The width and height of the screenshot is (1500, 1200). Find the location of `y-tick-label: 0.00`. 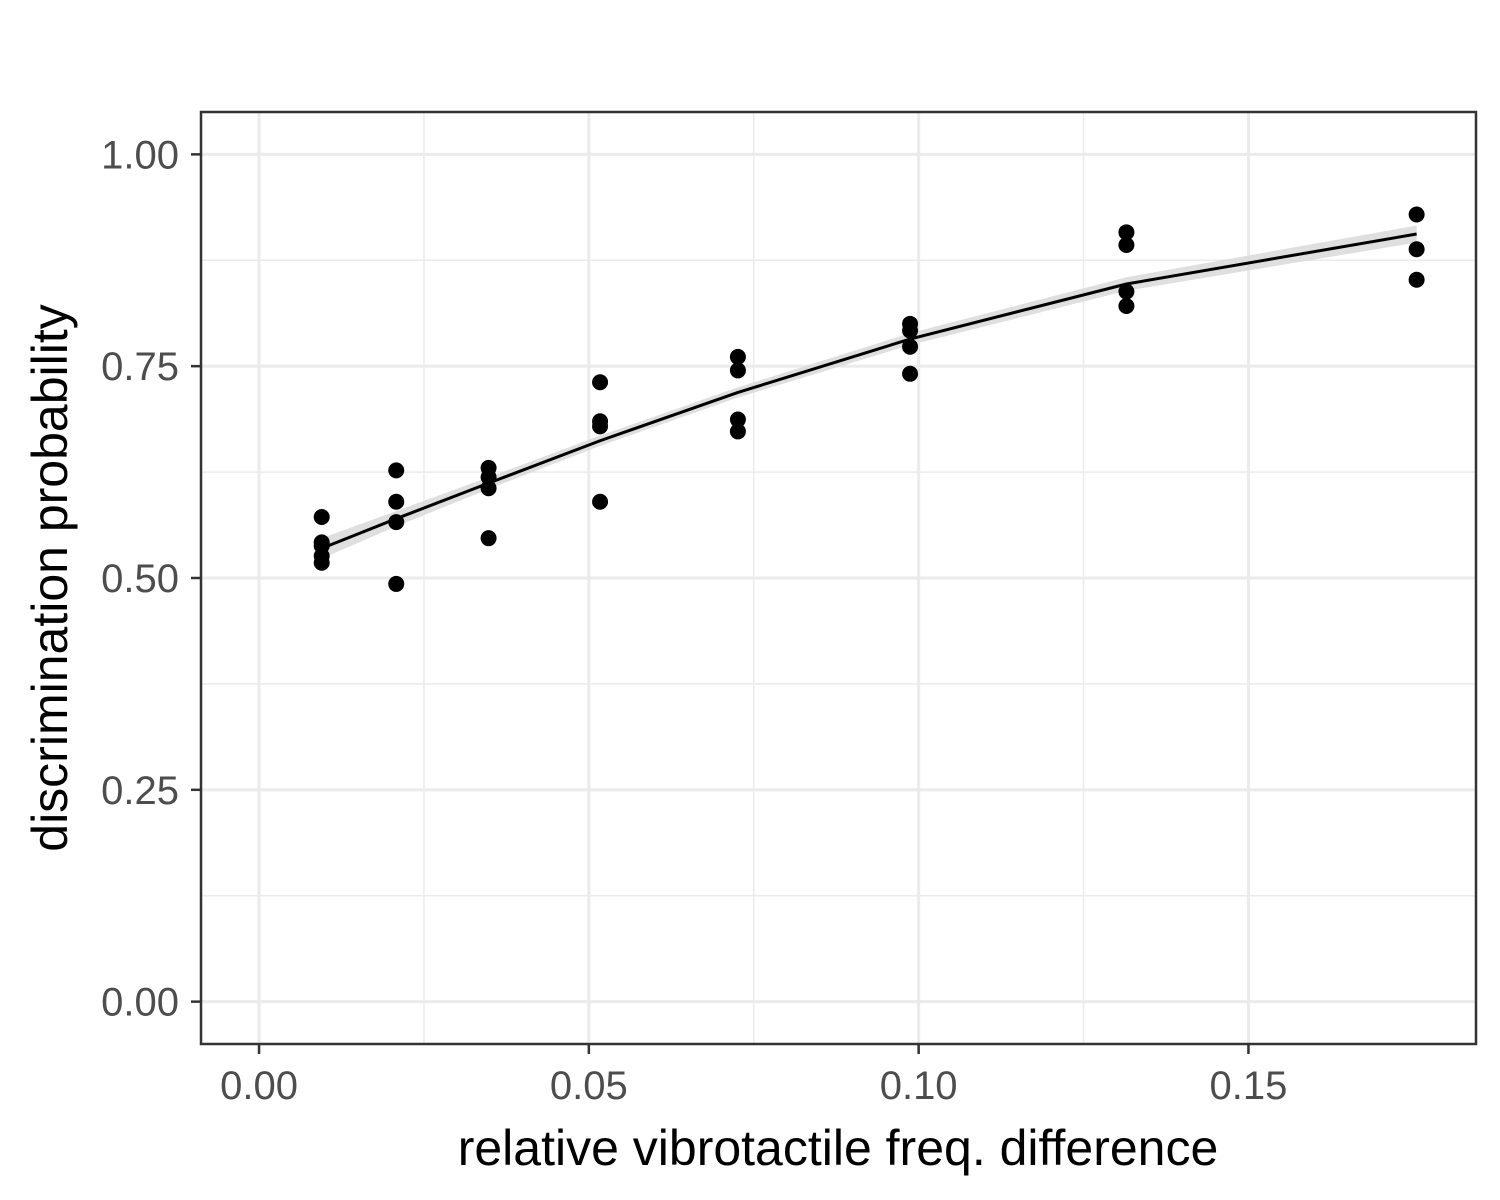

y-tick-label: 0.00 is located at coordinates (140, 1003).